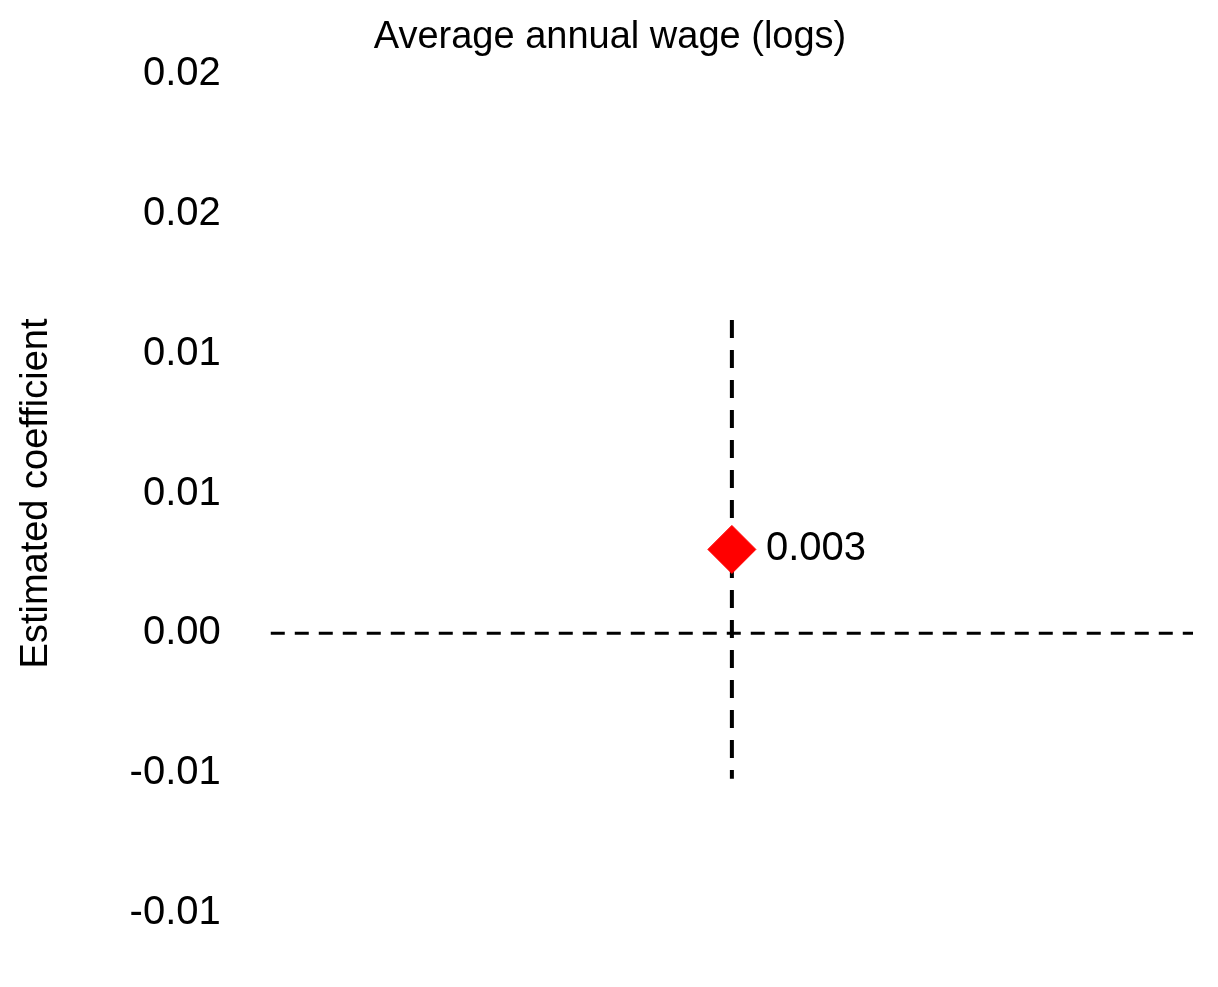 Image resolution: width=1218 pixels, height=987 pixels. Describe the element at coordinates (181, 630) in the screenshot. I see `y-tick-label: 0.00` at that location.